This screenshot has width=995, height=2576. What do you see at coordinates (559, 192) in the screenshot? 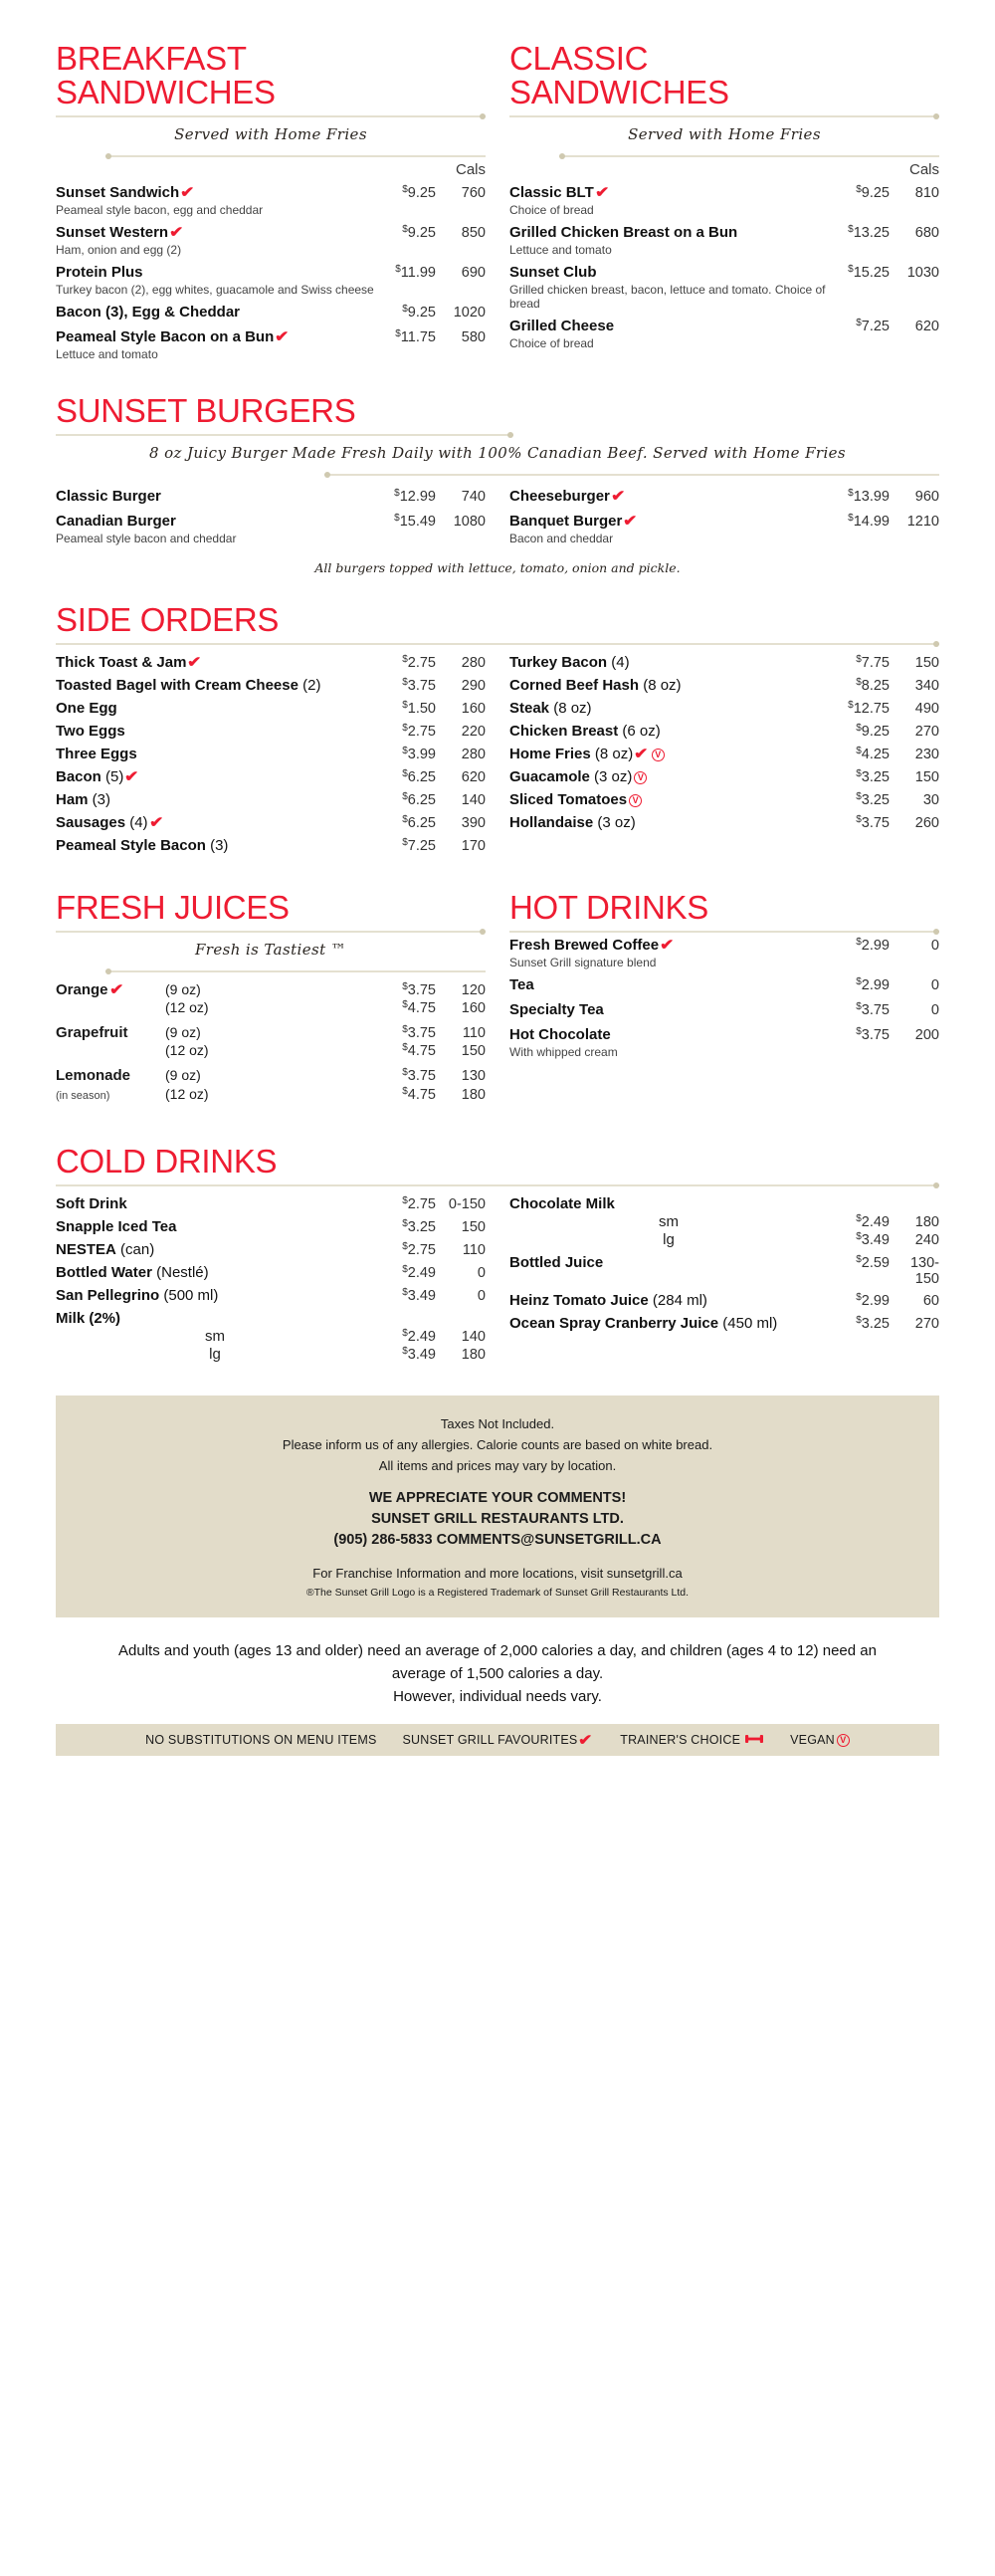
I see `item-name: Classic BLT✔` at bounding box center [559, 192].